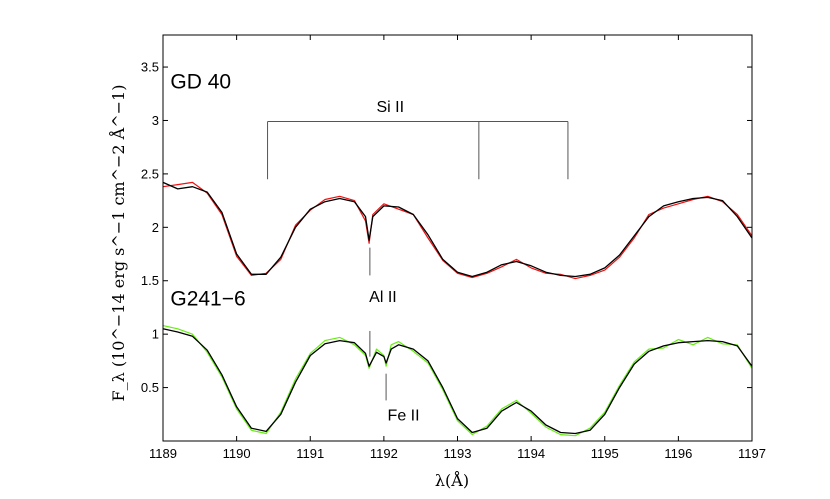 This screenshot has width=830, height=499. What do you see at coordinates (383, 297) in the screenshot?
I see `line-id-label: Al II` at bounding box center [383, 297].